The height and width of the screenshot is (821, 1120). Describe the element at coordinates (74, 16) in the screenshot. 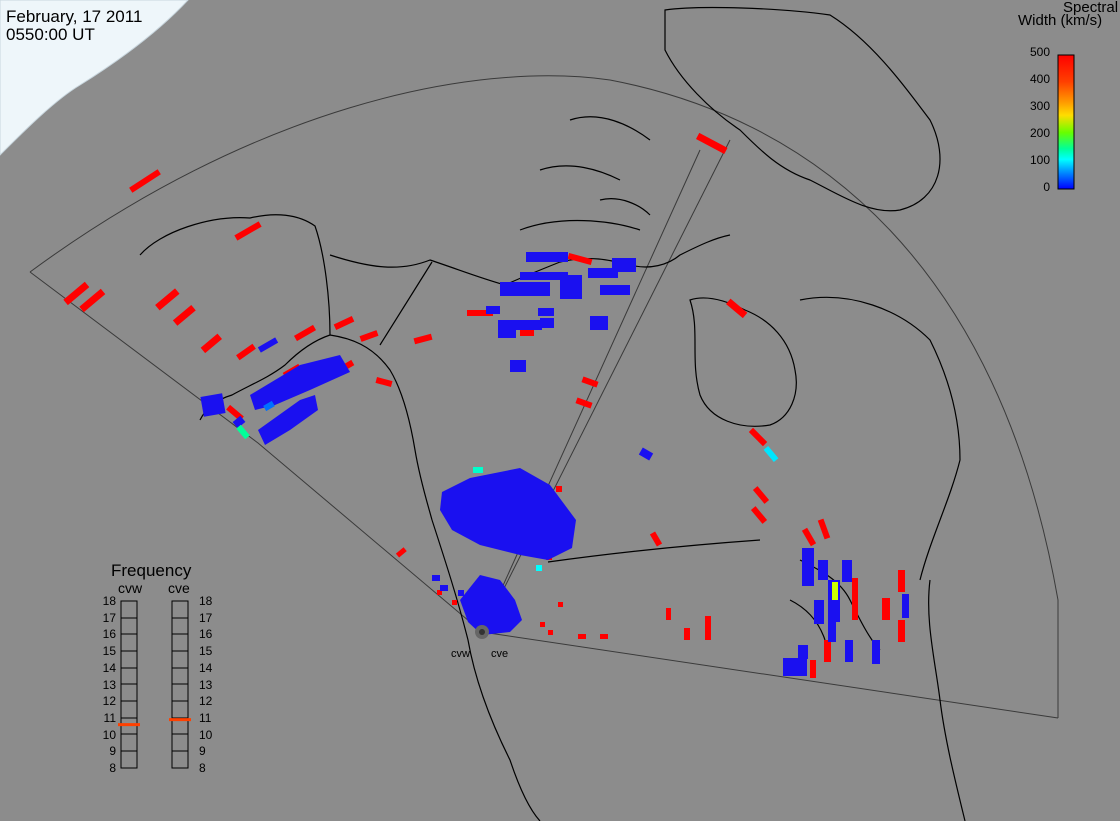

I see `date-label: February, 17 2011` at that location.